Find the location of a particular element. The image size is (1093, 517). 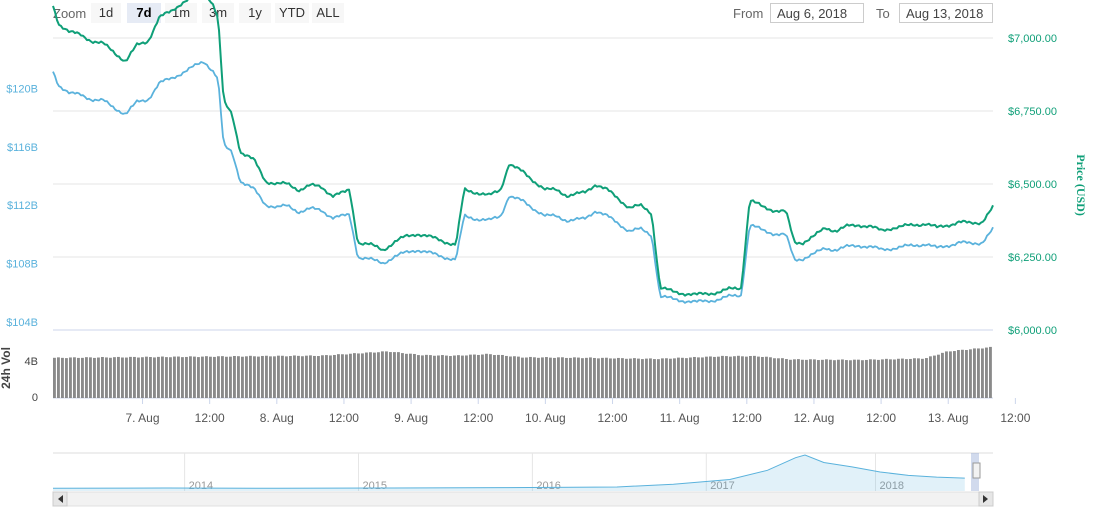

to-label: To is located at coordinates (883, 13).